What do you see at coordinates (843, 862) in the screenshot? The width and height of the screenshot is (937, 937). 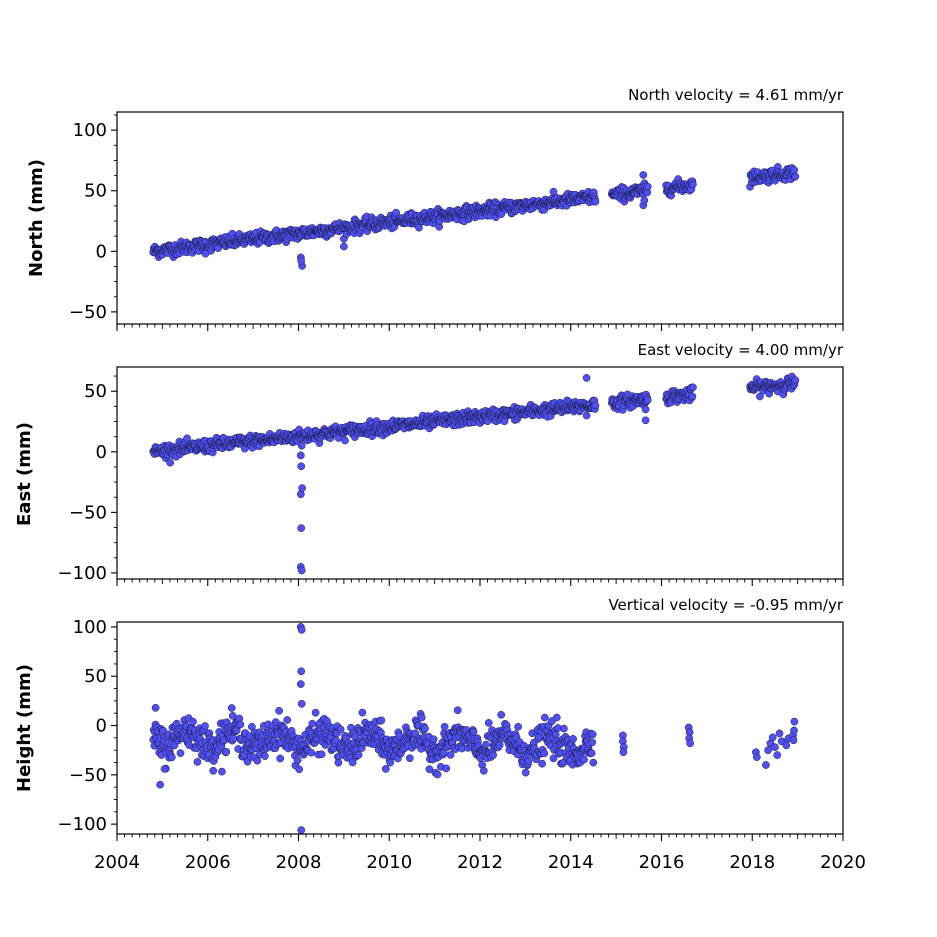 I see `height-x-tick-label: 2020` at bounding box center [843, 862].